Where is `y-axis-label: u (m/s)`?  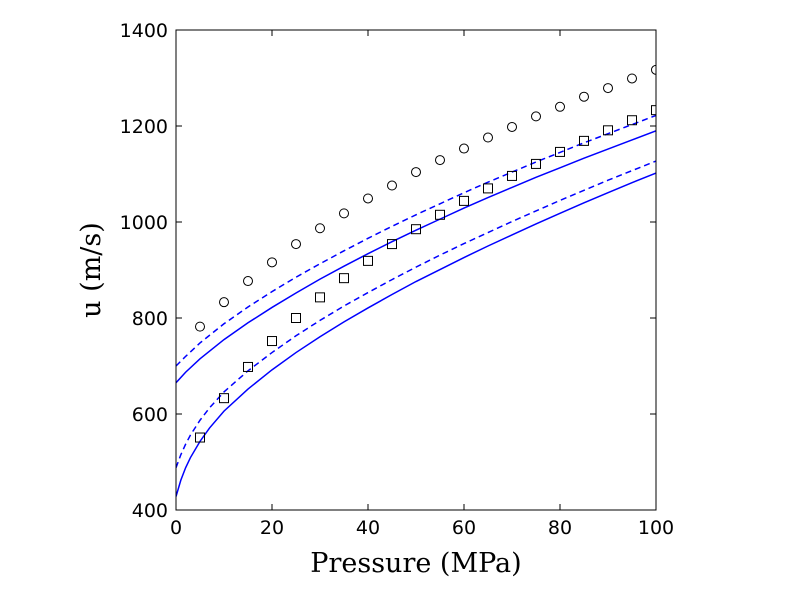
y-axis-label: u (m/s) is located at coordinates (91, 270).